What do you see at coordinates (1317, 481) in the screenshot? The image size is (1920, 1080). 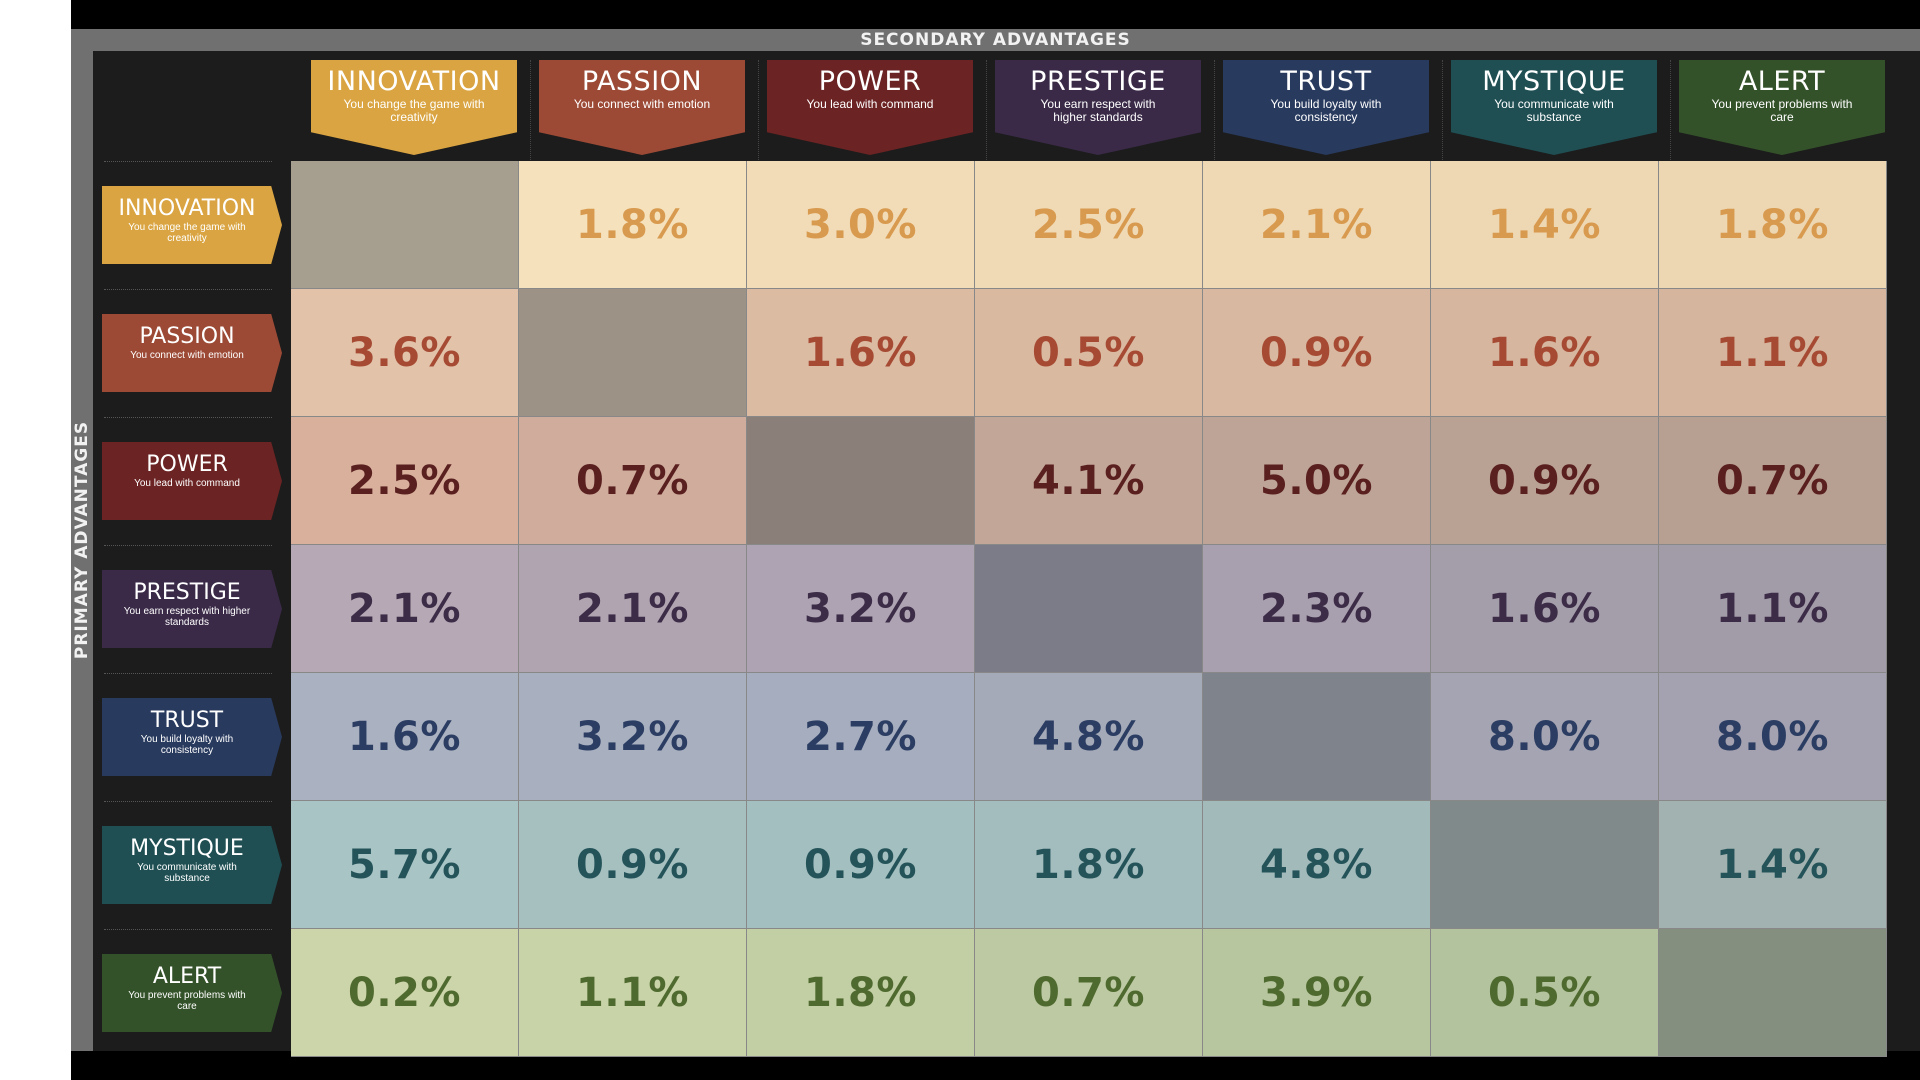 I see `heatmap-cell: 5.0%` at bounding box center [1317, 481].